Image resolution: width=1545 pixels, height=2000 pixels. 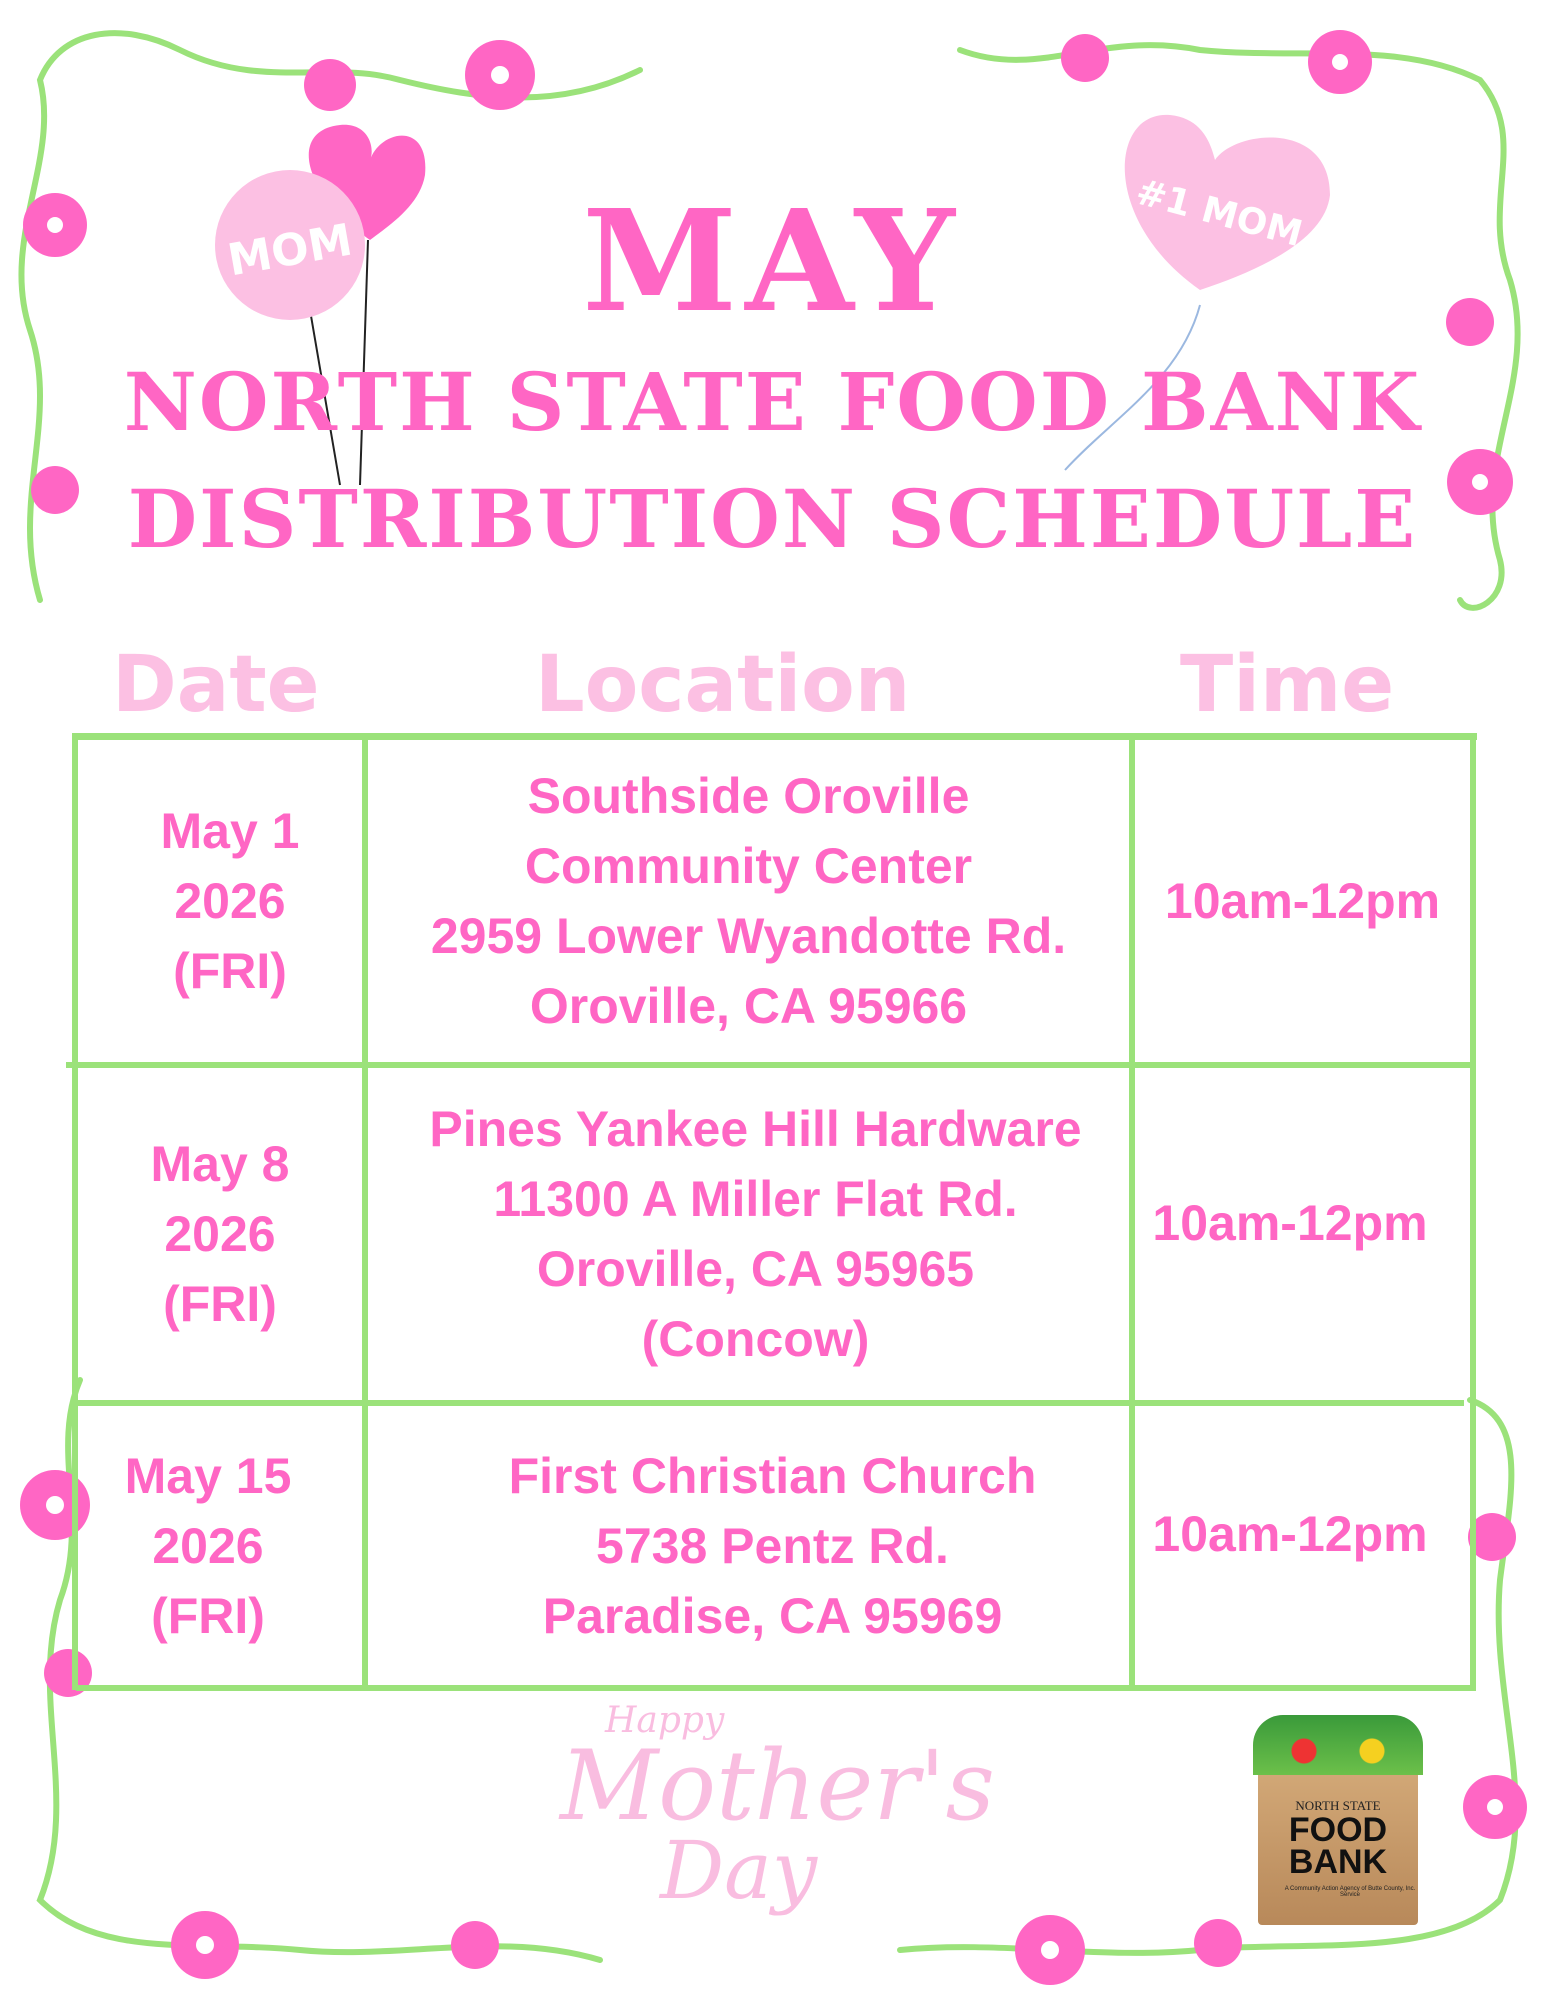 What do you see at coordinates (230, 901) in the screenshot?
I see `row-1-date: May 1 2026 (FRI)` at bounding box center [230, 901].